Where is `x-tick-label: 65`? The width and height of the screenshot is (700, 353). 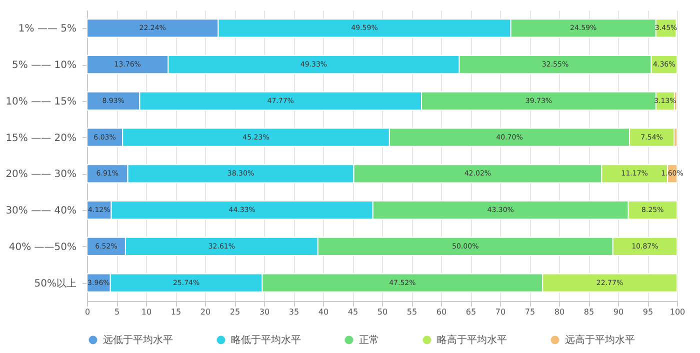
x-tick-label: 65 is located at coordinates (471, 312).